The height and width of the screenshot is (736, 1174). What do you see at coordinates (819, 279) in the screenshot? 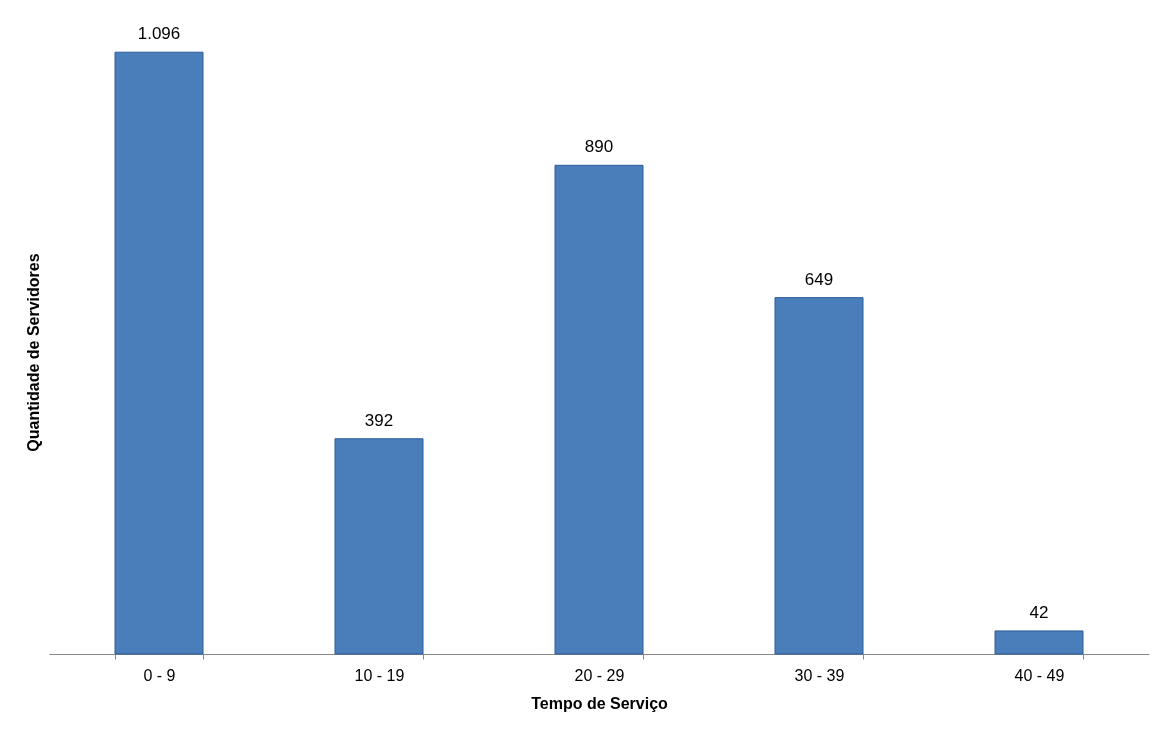
I see `data-label: 649` at bounding box center [819, 279].